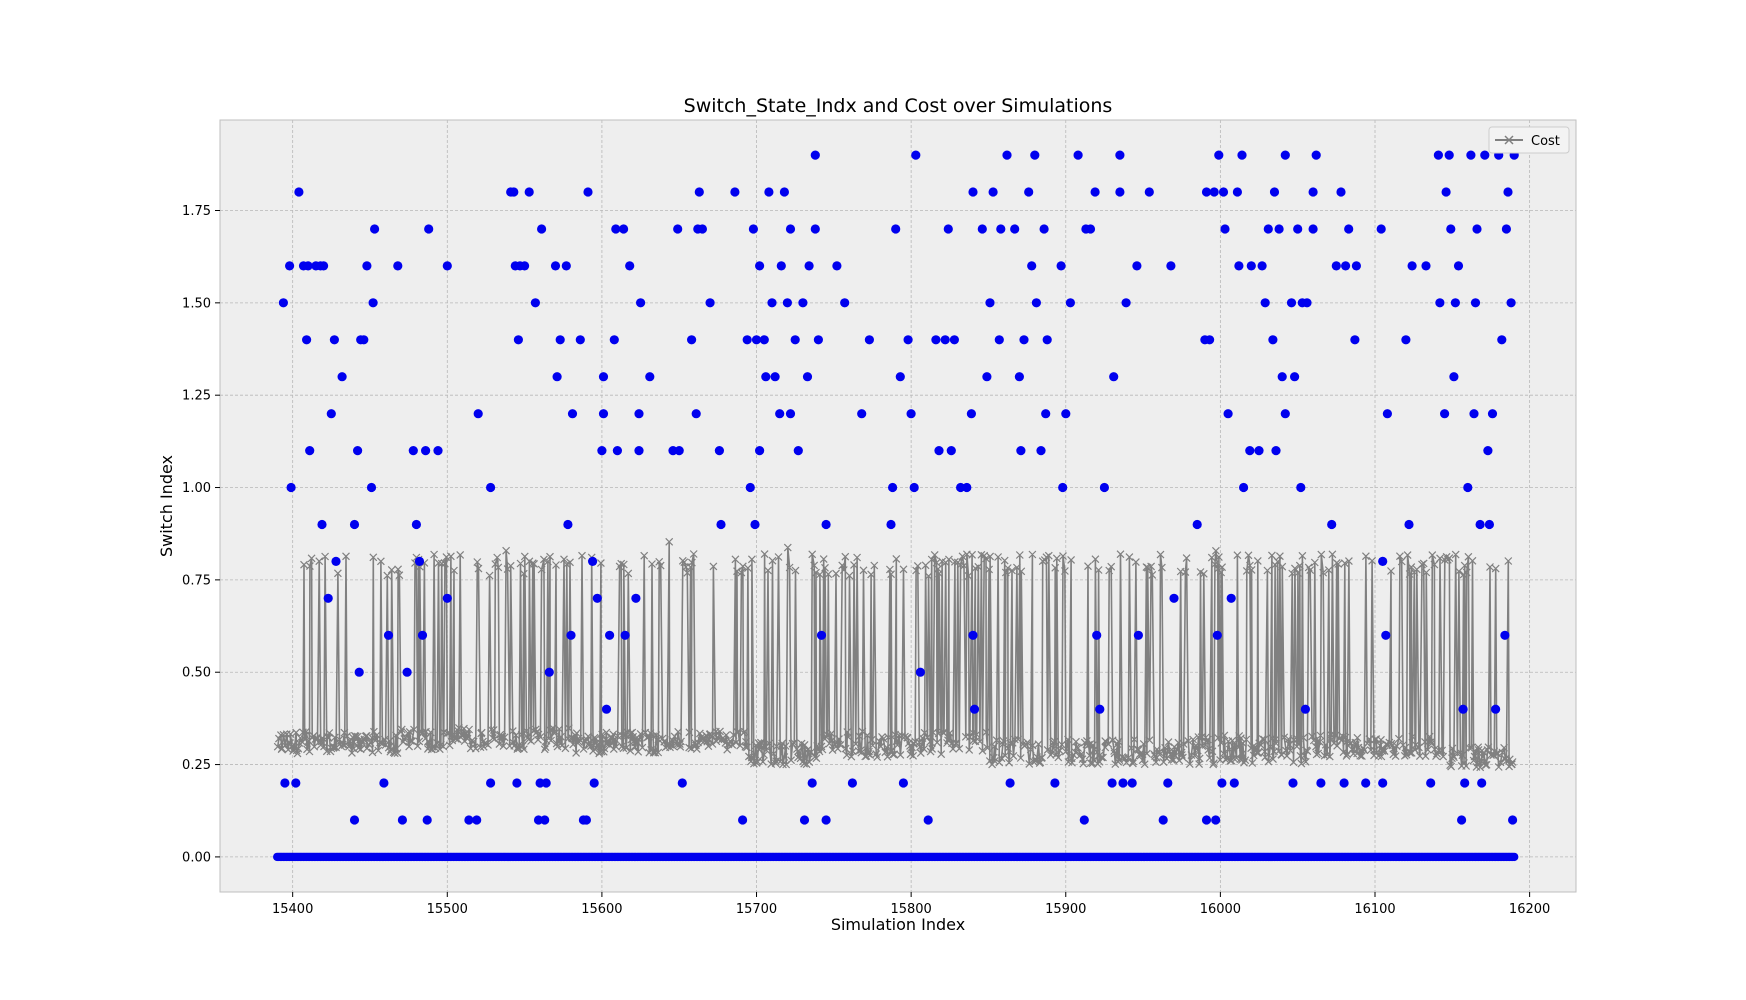 The width and height of the screenshot is (1746, 1000). I want to click on x-tick-label: 15600, so click(601, 909).